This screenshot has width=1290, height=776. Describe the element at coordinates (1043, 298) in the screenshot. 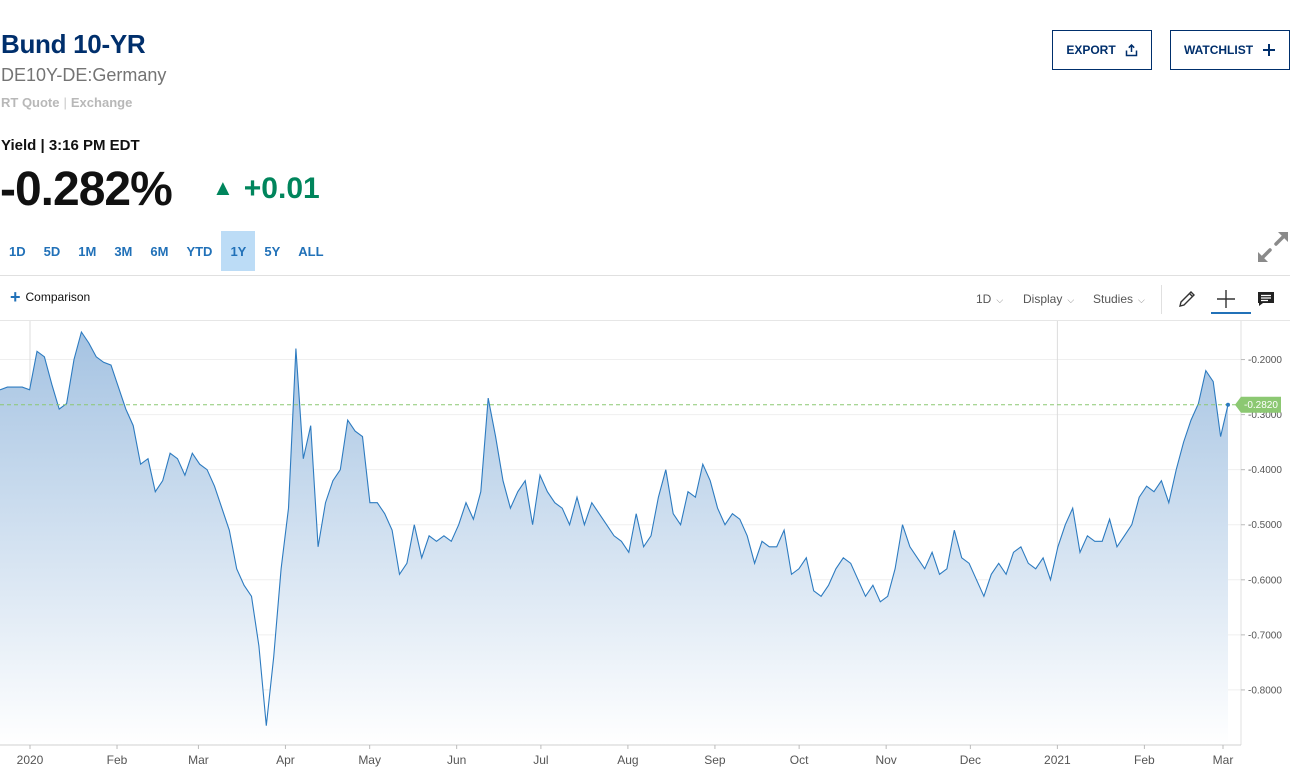

I see `display-label: Display` at that location.